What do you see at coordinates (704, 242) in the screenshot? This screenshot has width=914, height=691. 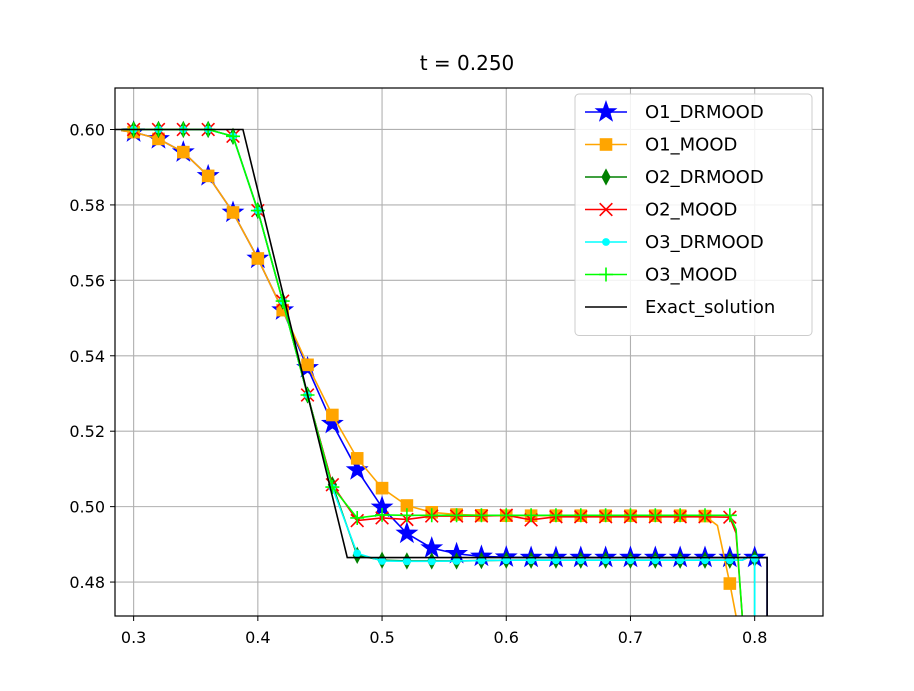 I see `legend-label: O3_DRMOOD` at bounding box center [704, 242].